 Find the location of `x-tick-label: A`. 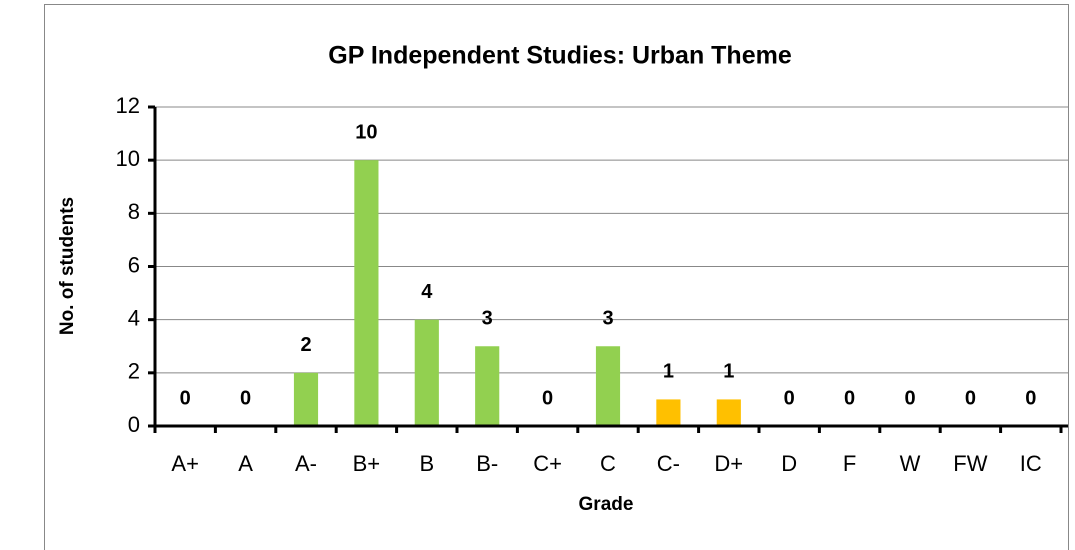

x-tick-label: A is located at coordinates (245, 463).